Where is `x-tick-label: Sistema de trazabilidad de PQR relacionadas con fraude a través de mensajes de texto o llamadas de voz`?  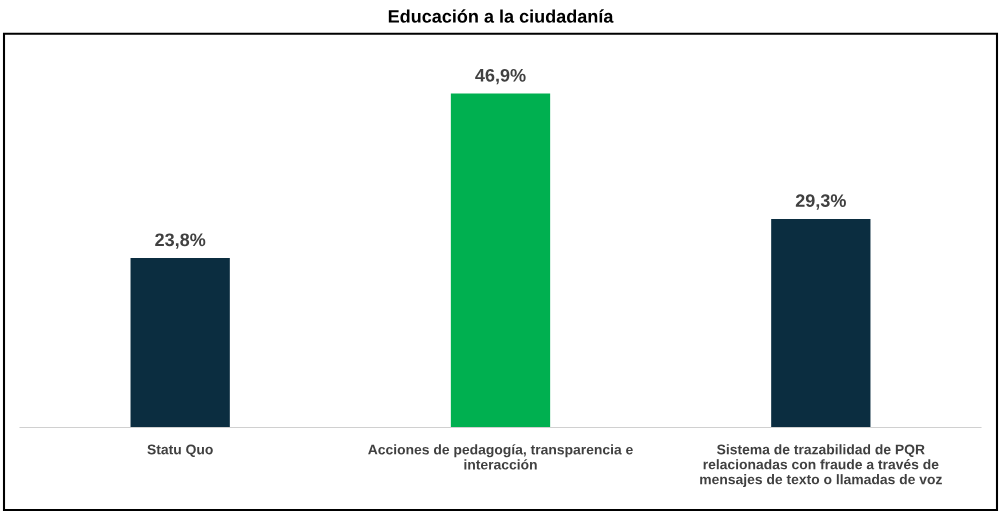 x-tick-label: Sistema de trazabilidad de PQR relacionadas con fraude a través de mensajes de texto o llamadas de voz is located at coordinates (821, 466).